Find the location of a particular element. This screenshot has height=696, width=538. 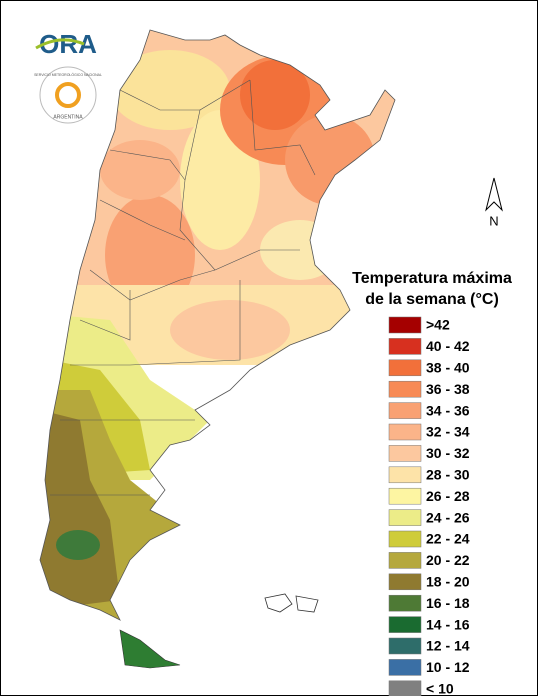

legend-label: 16 - 18 is located at coordinates (448, 603).